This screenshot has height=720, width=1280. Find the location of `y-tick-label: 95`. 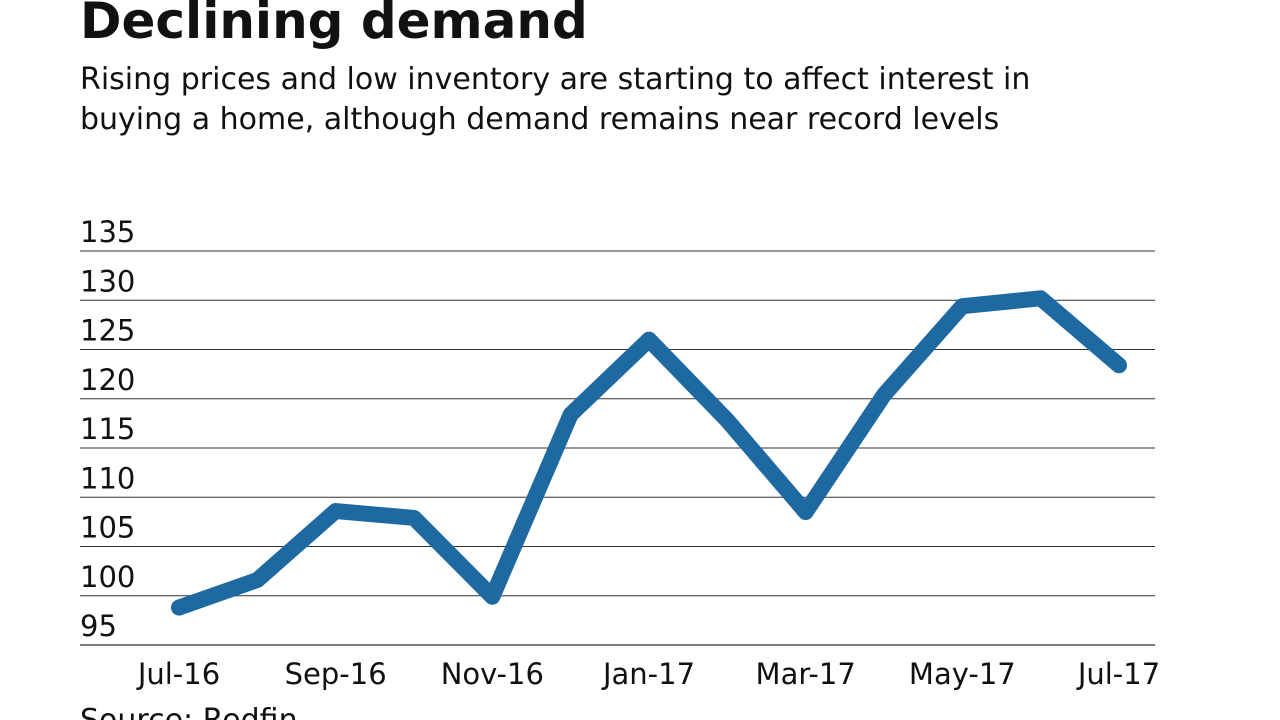

y-tick-label: 95 is located at coordinates (98, 626).